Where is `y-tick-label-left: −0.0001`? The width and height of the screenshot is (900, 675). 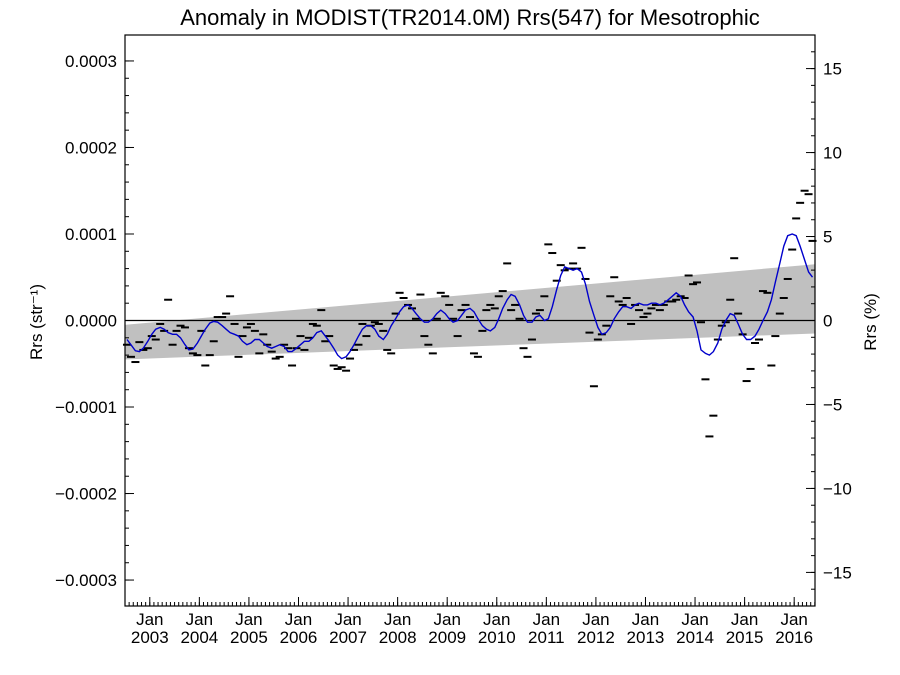 y-tick-label-left: −0.0001 is located at coordinates (86, 407).